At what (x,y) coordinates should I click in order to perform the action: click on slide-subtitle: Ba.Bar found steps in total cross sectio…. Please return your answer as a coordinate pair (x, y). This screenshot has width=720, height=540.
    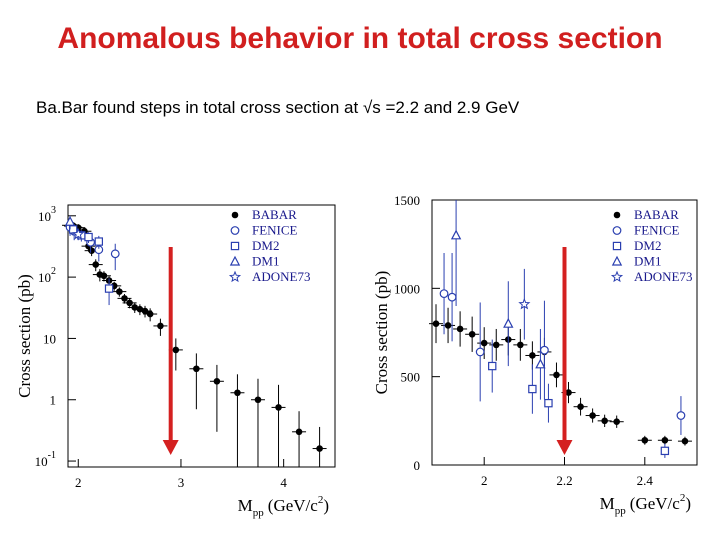
    Looking at the image, I should click on (278, 107).